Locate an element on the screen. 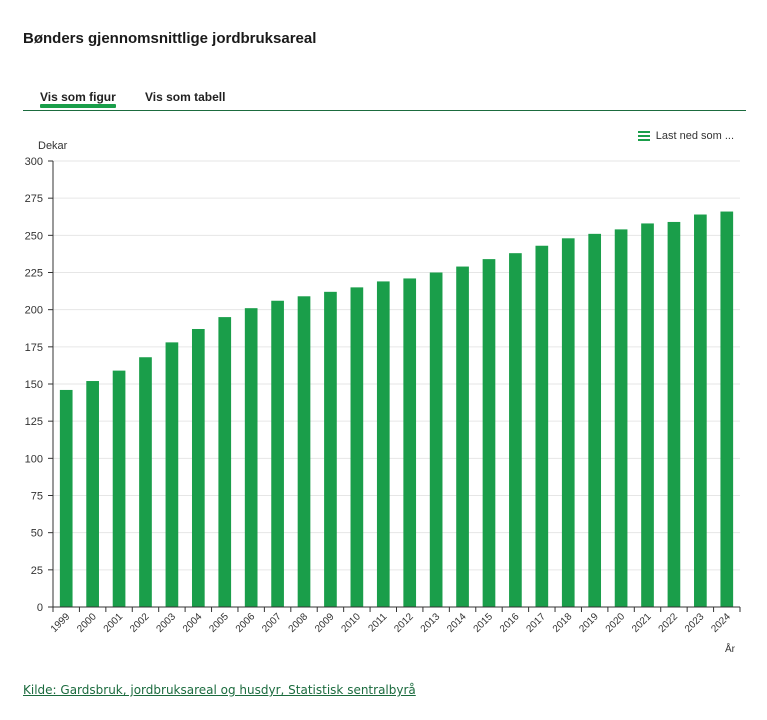 This screenshot has height=720, width=767. x-tick-label: 2014 is located at coordinates (457, 623).